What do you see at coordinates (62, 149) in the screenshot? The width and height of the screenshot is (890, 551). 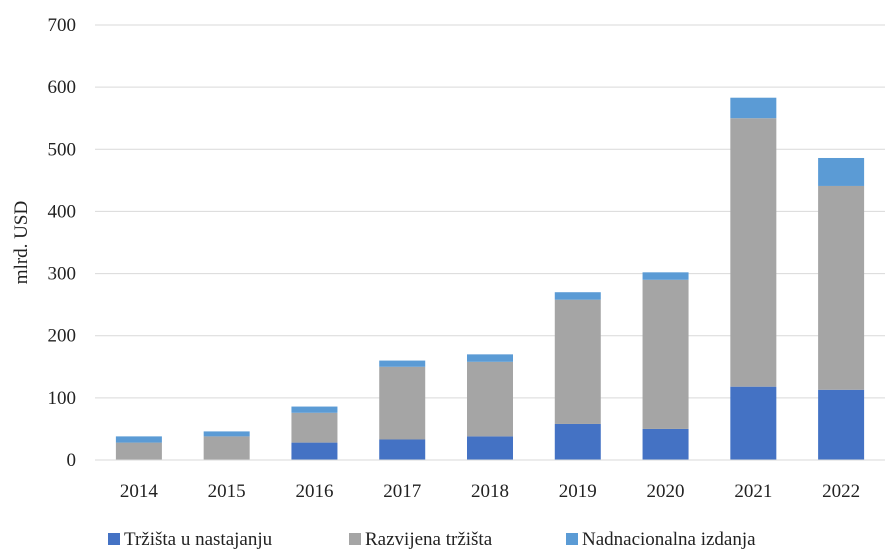 I see `y-tick-label: 500` at bounding box center [62, 149].